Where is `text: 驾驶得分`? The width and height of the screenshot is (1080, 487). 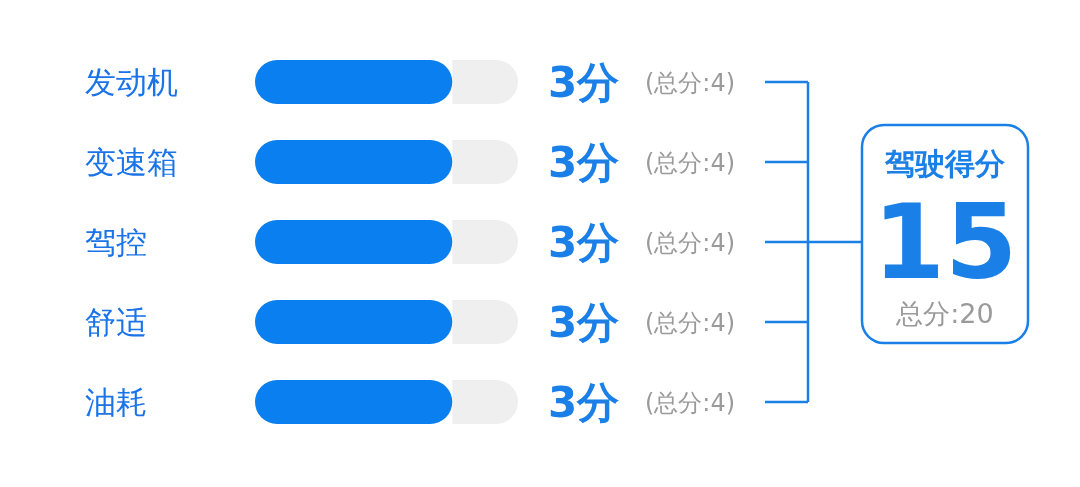
text: 驾驶得分 is located at coordinates (944, 163).